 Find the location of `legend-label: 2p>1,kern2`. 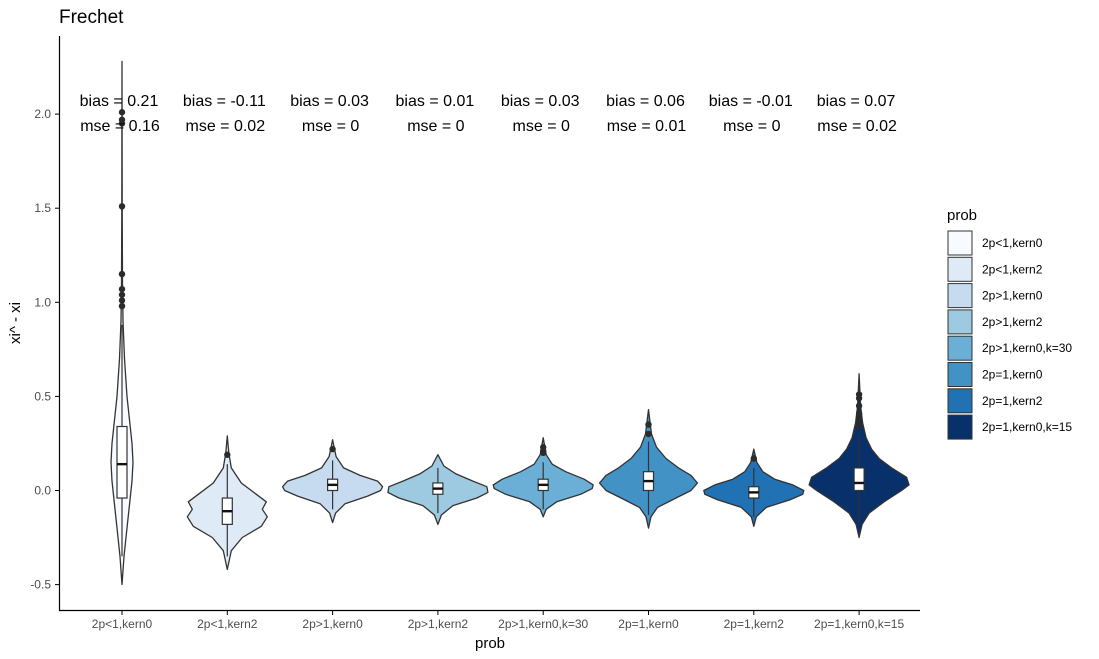

legend-label: 2p>1,kern2 is located at coordinates (1012, 322).